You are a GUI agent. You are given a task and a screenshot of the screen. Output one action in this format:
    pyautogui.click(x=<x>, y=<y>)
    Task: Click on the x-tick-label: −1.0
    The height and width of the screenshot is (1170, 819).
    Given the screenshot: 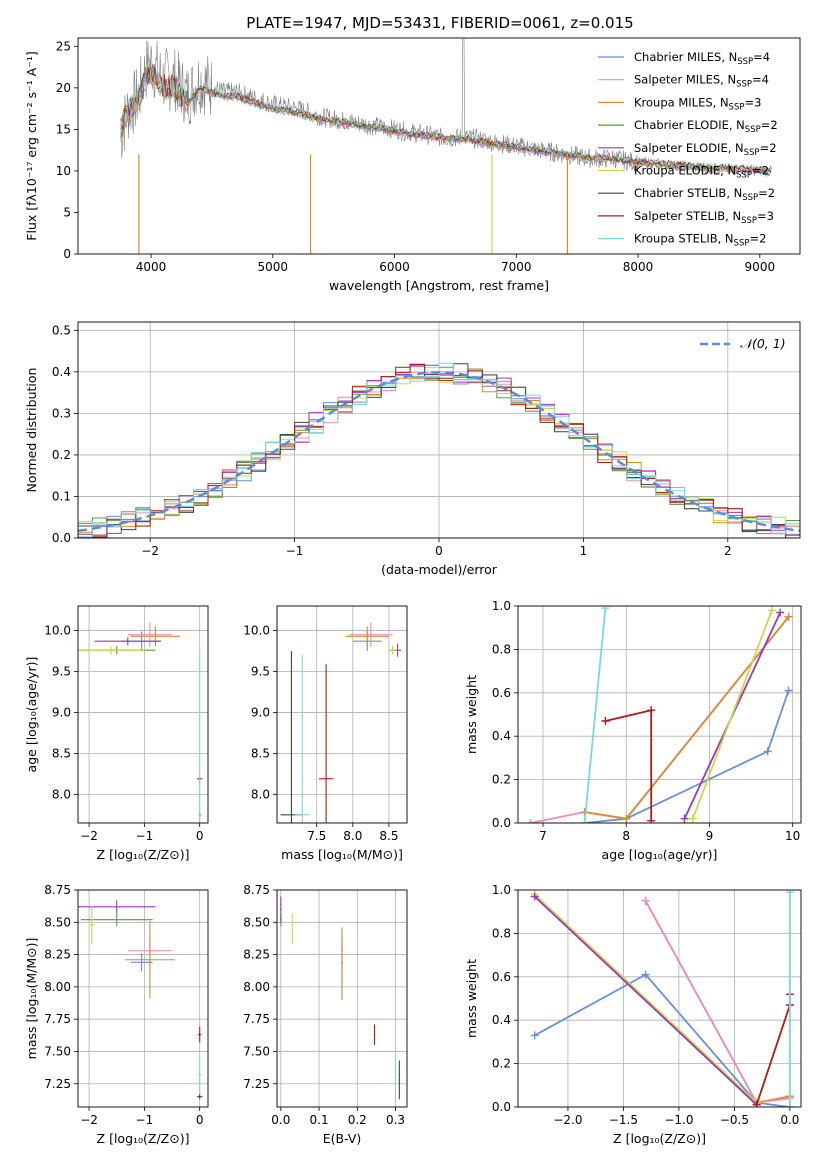 What is the action you would take?
    pyautogui.click(x=678, y=1120)
    